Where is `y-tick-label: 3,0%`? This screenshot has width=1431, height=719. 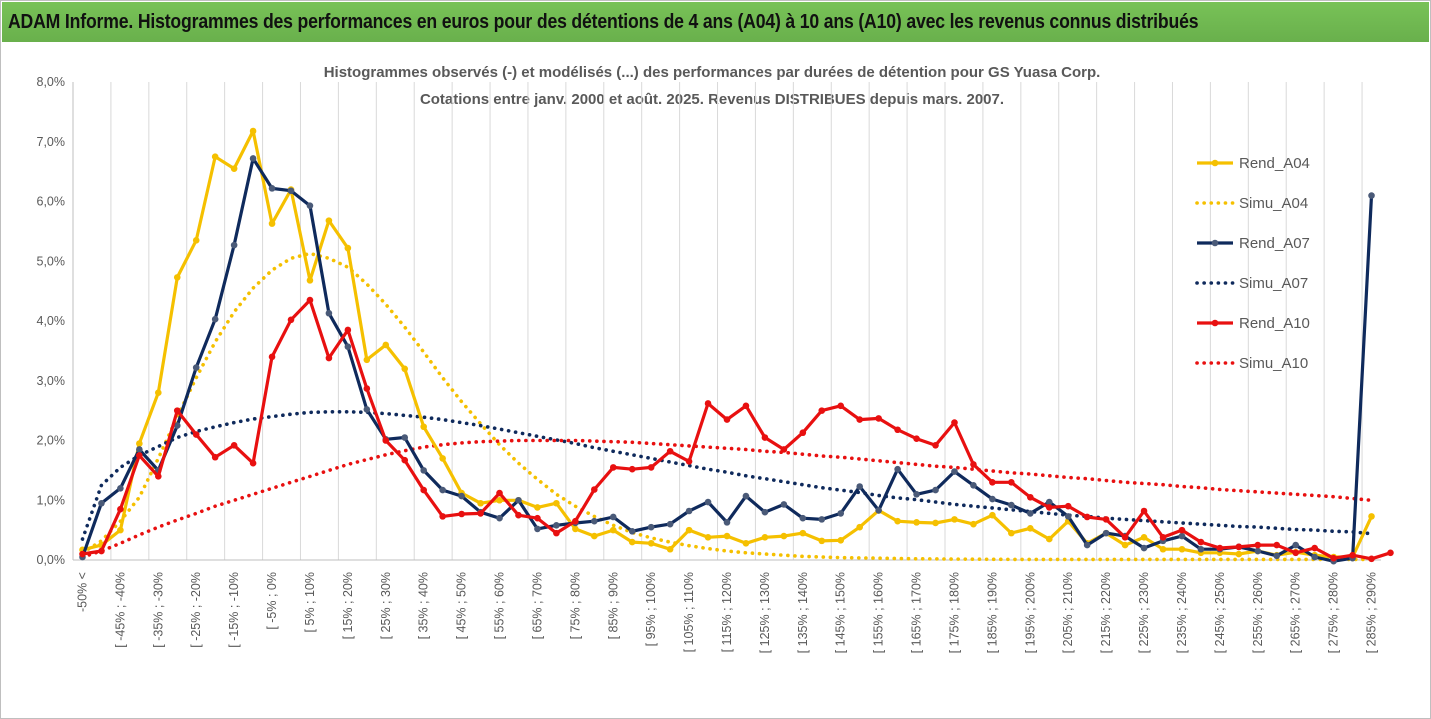 y-tick-label: 3,0% is located at coordinates (51, 381).